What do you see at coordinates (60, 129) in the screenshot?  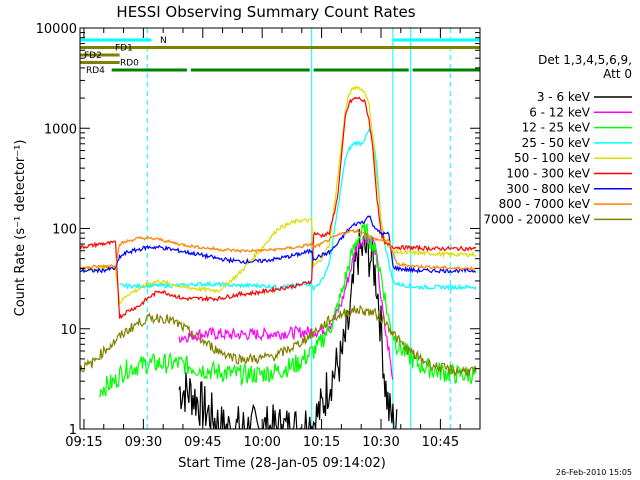 I see `y-tick-label: 1000` at bounding box center [60, 129].